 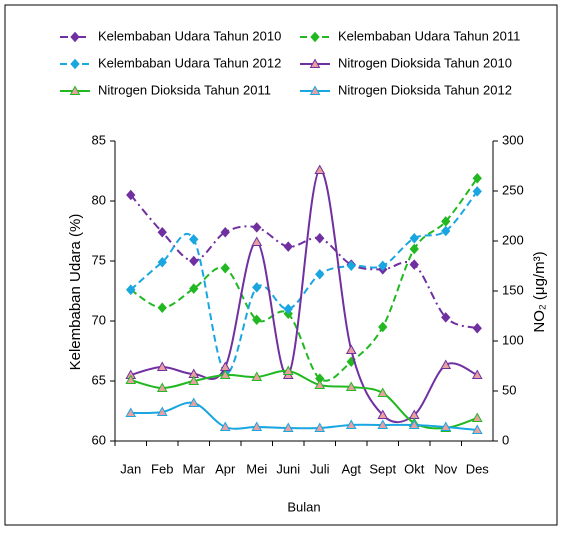 What do you see at coordinates (225, 468) in the screenshot?
I see `x-tick-label: Apr` at bounding box center [225, 468].